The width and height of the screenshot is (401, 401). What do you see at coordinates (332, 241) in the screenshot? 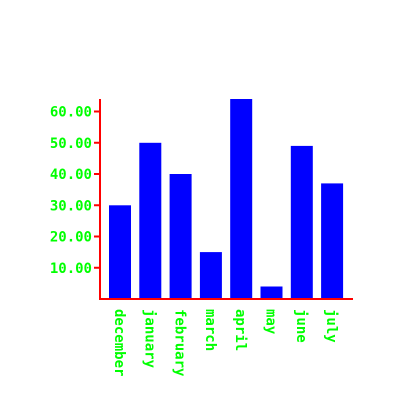
I see `bar-july` at bounding box center [332, 241].